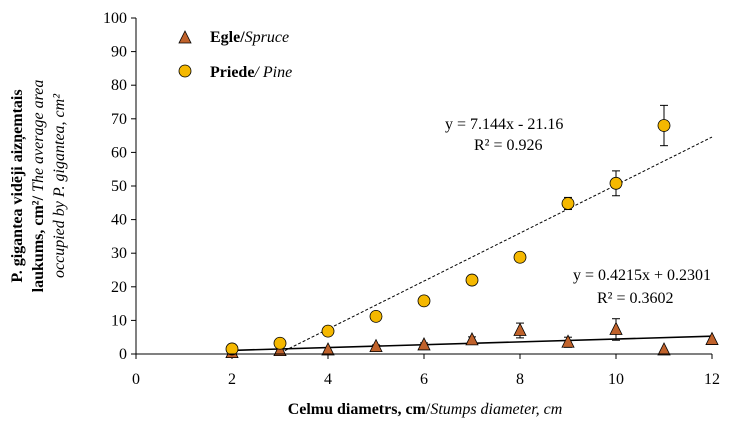 Image resolution: width=730 pixels, height=424 pixels. What do you see at coordinates (119, 52) in the screenshot?
I see `y-tick-label: 90` at bounding box center [119, 52].